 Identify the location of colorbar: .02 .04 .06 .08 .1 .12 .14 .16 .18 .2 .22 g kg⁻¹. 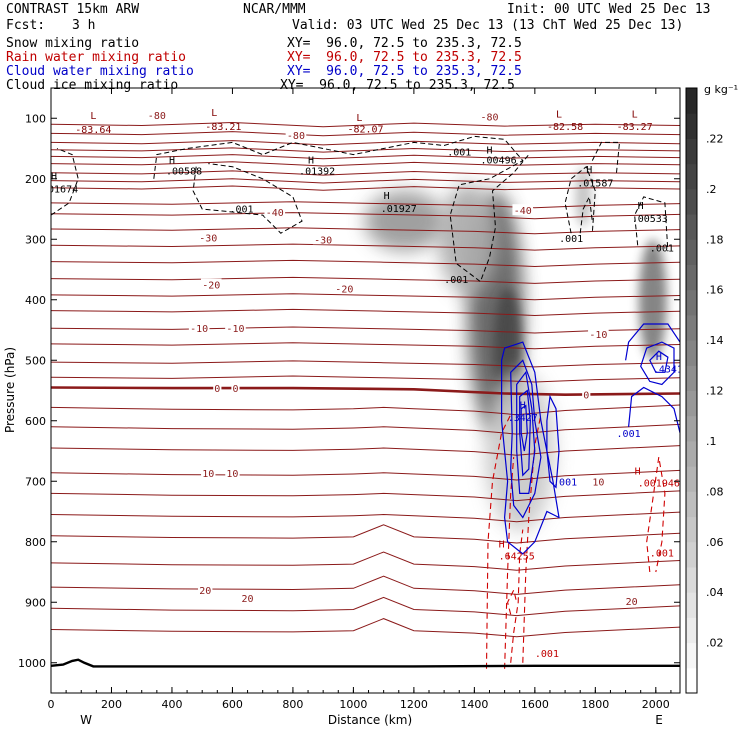
(711, 388).